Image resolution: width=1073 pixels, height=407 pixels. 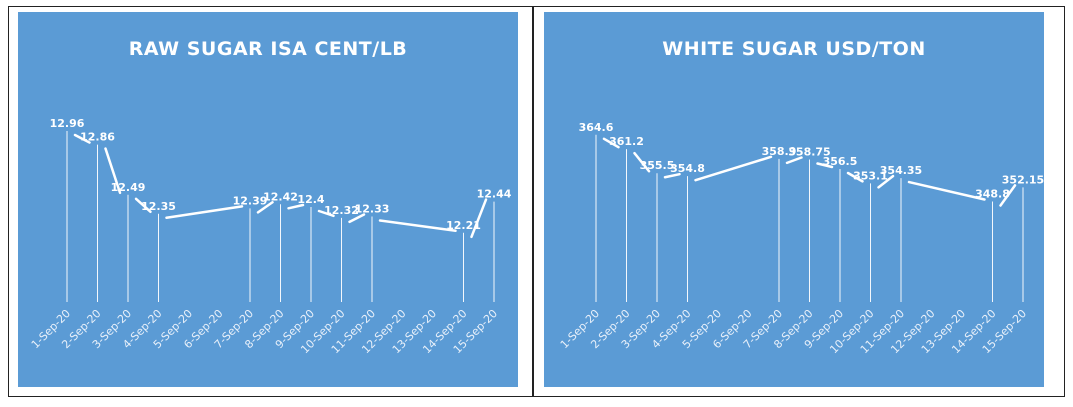 I want to click on data-label: 358.9, so click(x=779, y=151).